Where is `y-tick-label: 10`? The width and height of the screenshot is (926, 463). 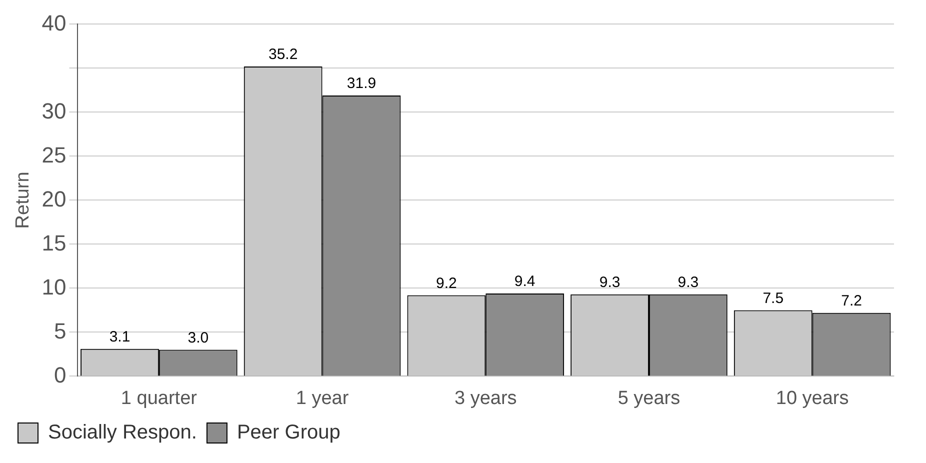 y-tick-label: 10 is located at coordinates (54, 287).